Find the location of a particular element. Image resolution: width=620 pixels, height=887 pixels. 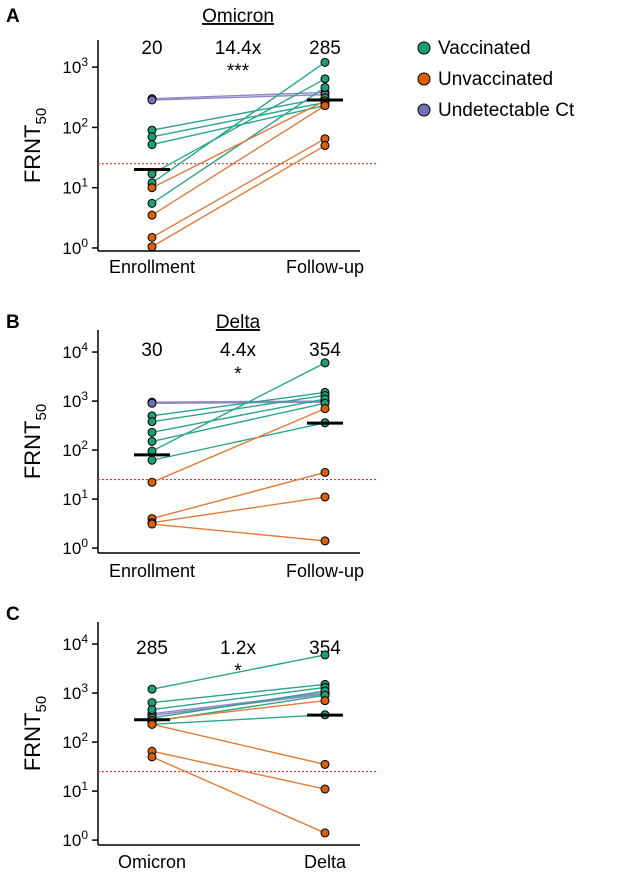

left-value-label-a: 20 is located at coordinates (151, 48).